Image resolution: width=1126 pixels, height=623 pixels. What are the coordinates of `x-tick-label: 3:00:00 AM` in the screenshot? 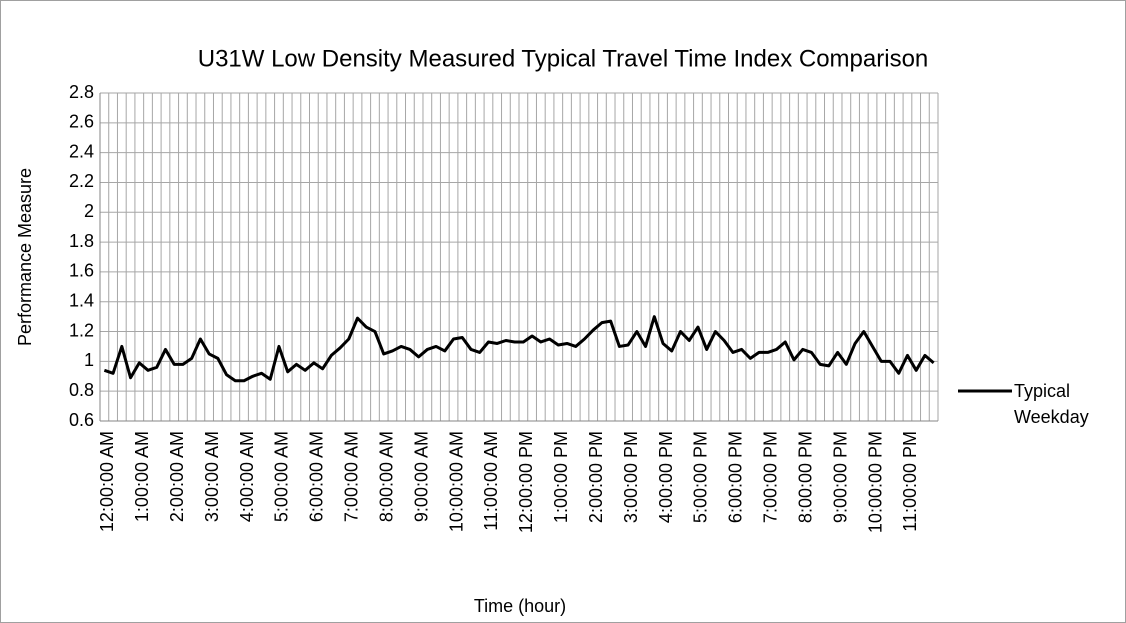 It's located at (212, 476).